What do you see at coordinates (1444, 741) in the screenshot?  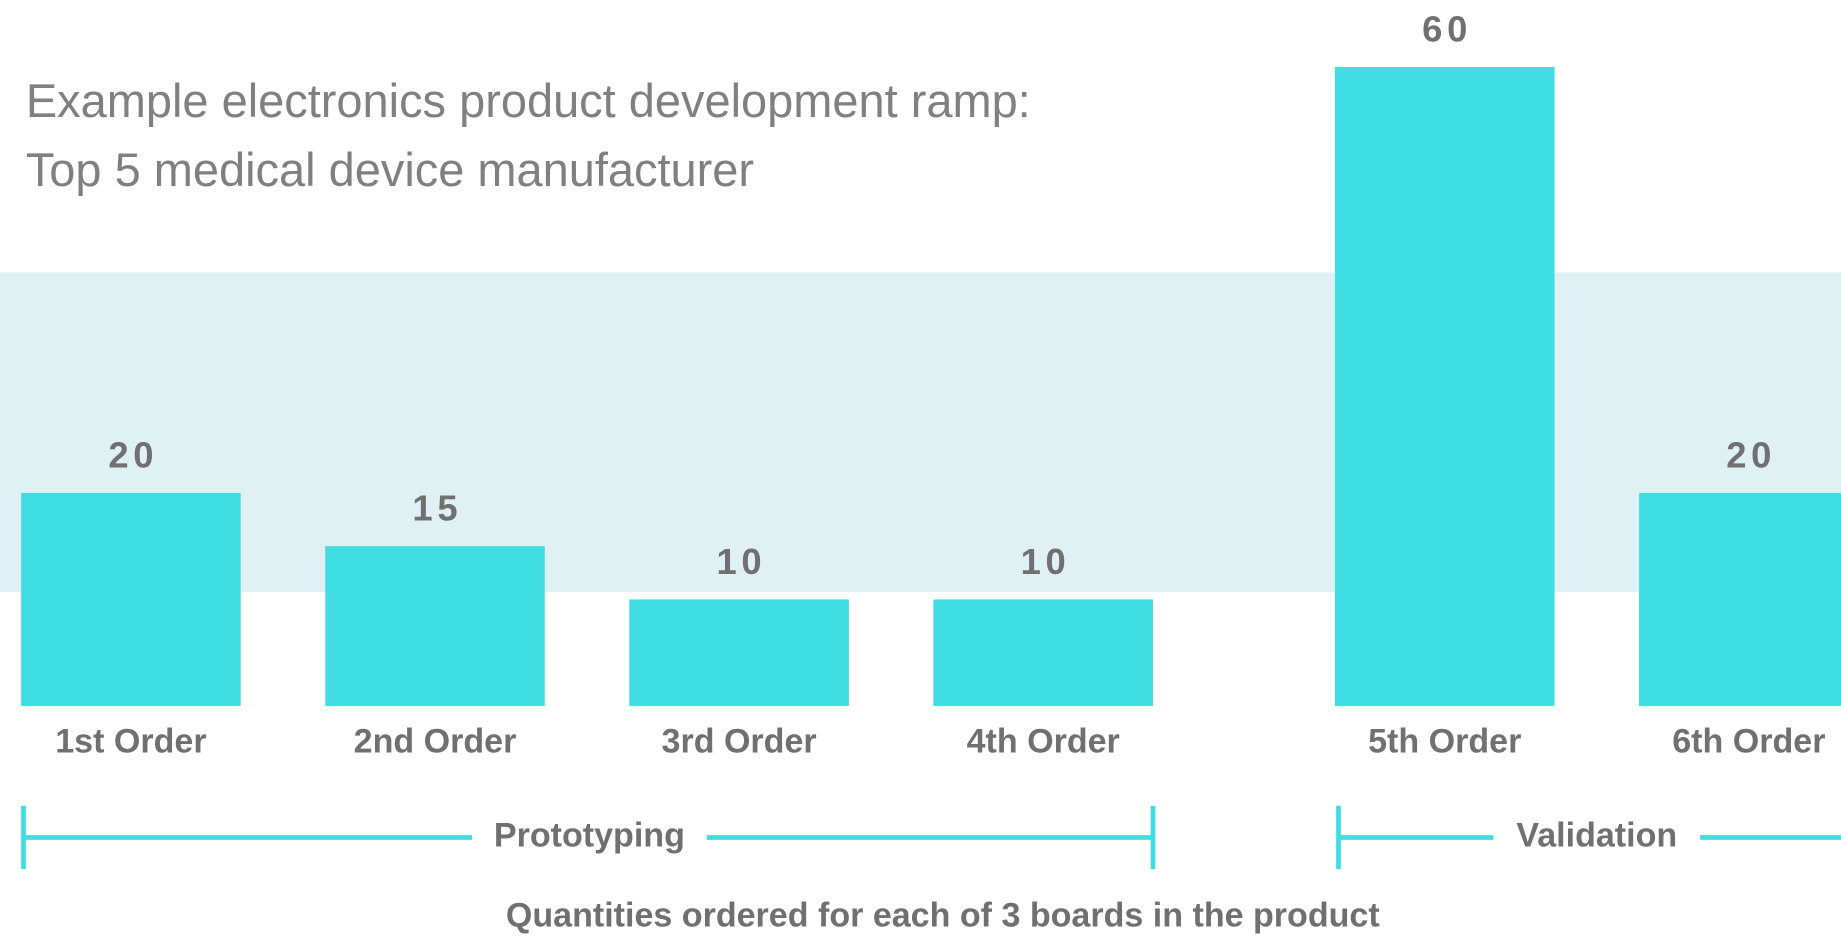 I see `x-tick-label: 5th Order` at bounding box center [1444, 741].